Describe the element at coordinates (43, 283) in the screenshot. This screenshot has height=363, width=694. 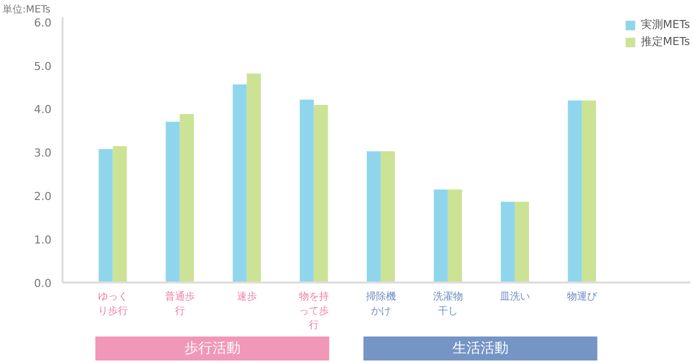
I see `y-tick-label: 0.0` at that location.